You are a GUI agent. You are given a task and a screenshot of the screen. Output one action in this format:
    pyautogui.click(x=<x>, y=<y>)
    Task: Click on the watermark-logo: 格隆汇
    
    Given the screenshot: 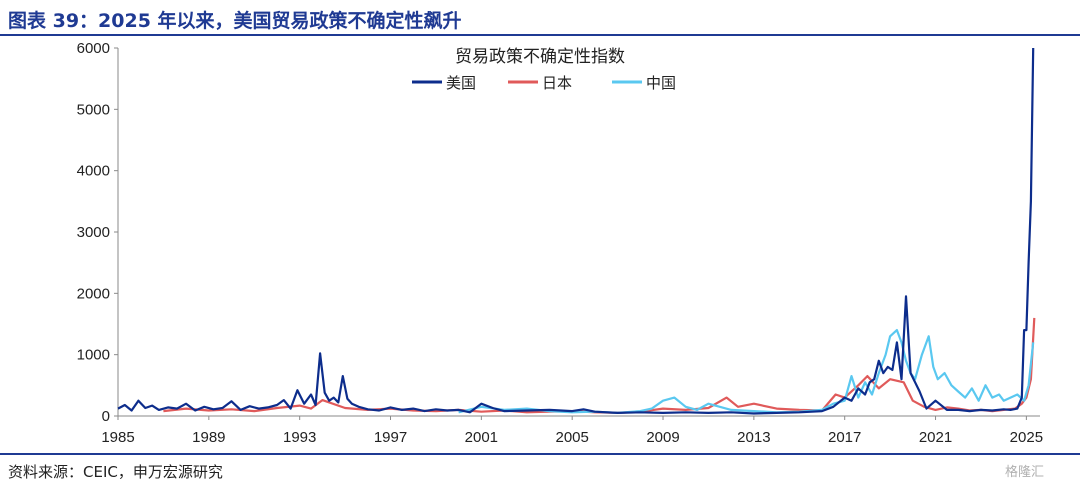 What is the action you would take?
    pyautogui.click(x=1025, y=472)
    